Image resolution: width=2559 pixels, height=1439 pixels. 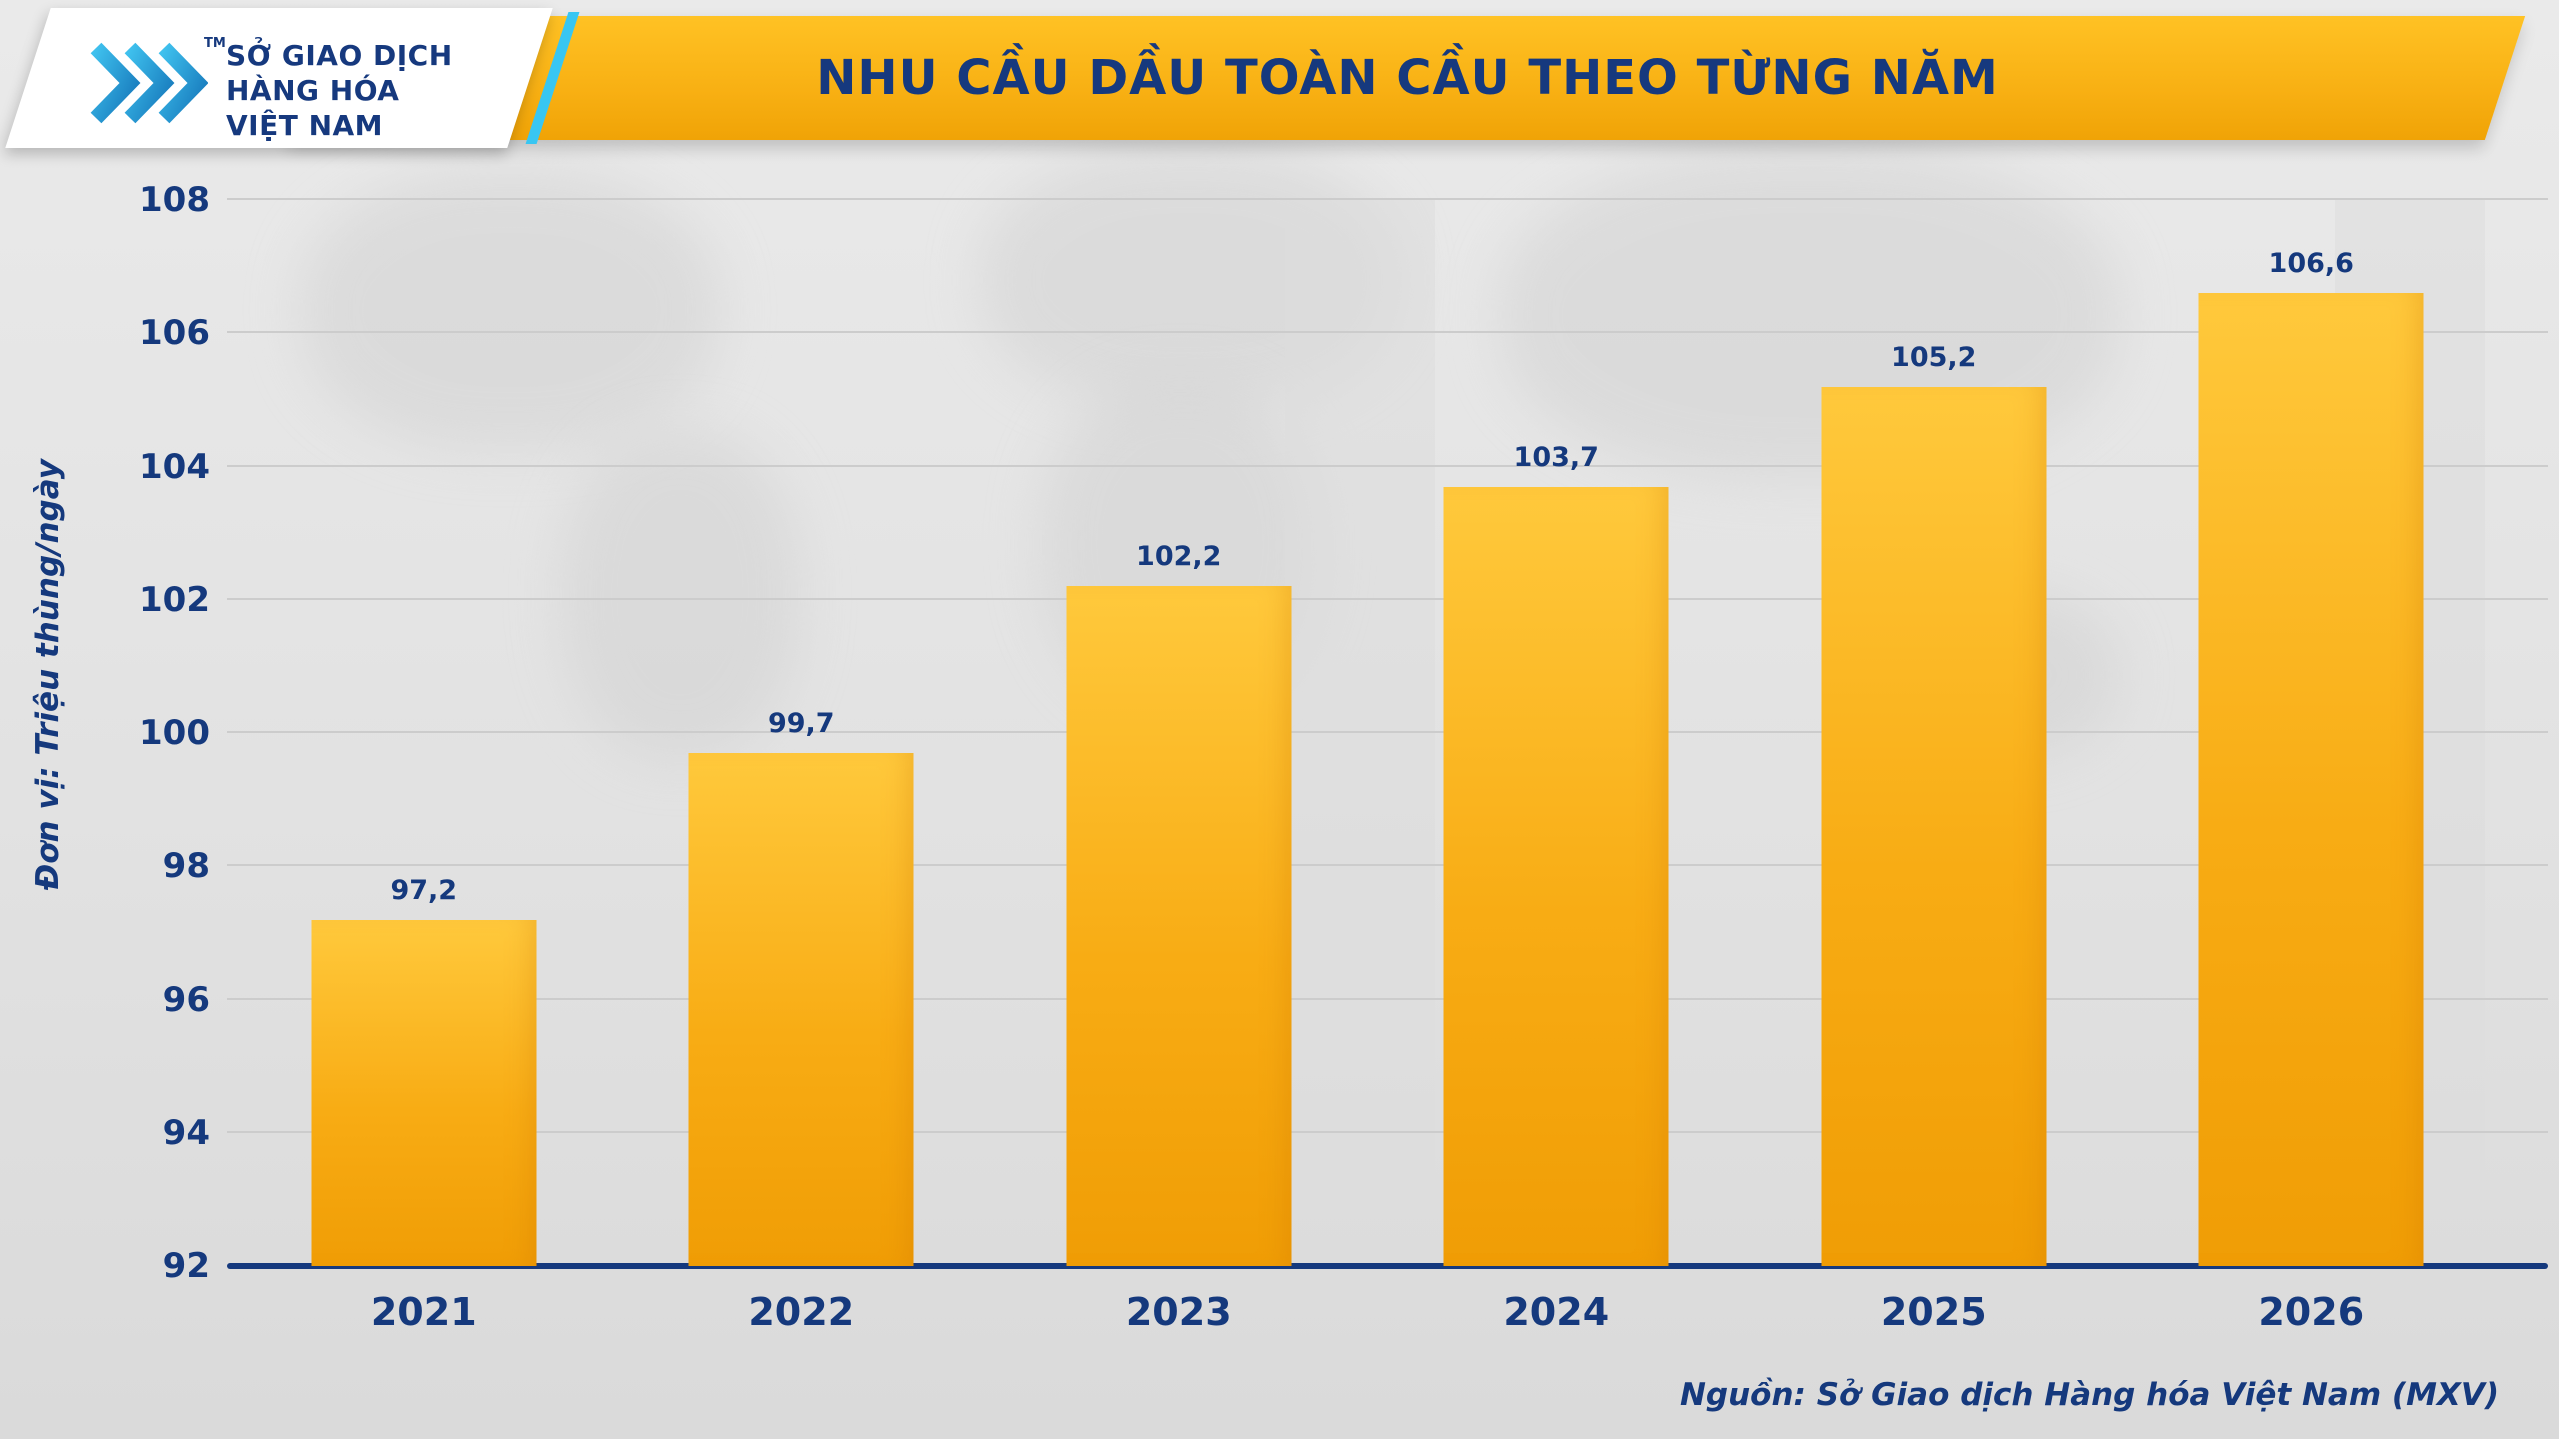 What do you see at coordinates (801, 1009) in the screenshot?
I see `bar-2022` at bounding box center [801, 1009].